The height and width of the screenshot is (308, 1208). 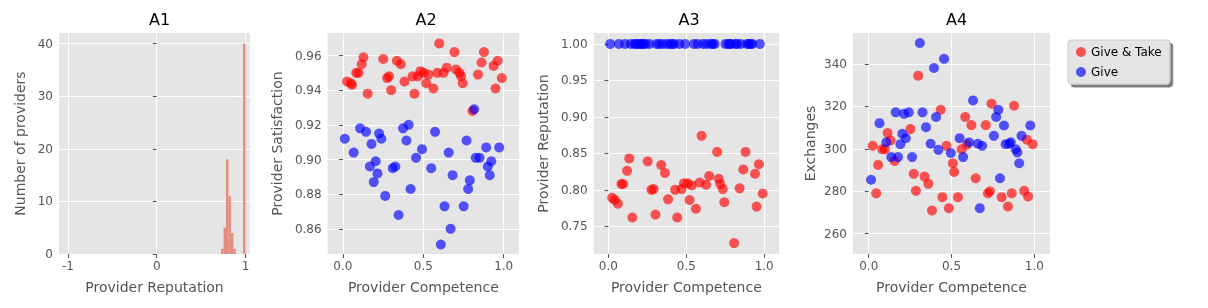 What do you see at coordinates (574, 189) in the screenshot?
I see `y-tick-label: 0.80` at bounding box center [574, 189].